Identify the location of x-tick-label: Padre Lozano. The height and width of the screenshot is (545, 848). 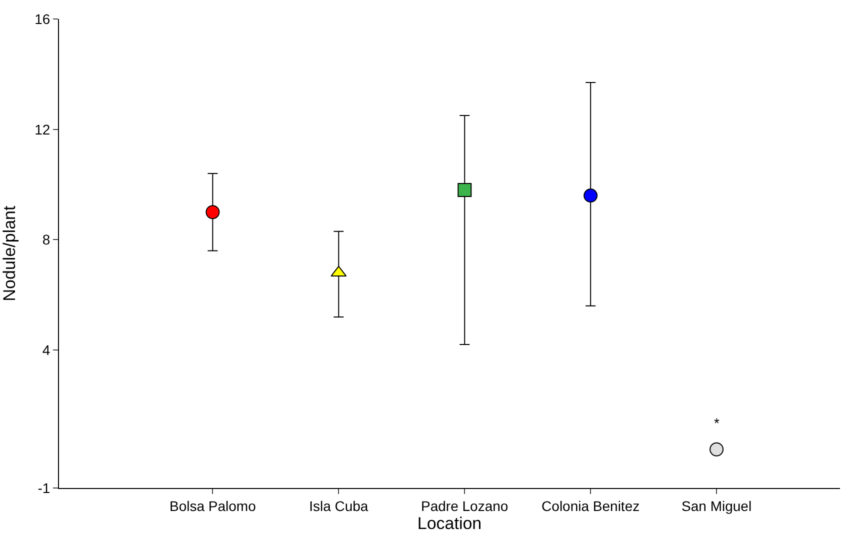
(464, 506).